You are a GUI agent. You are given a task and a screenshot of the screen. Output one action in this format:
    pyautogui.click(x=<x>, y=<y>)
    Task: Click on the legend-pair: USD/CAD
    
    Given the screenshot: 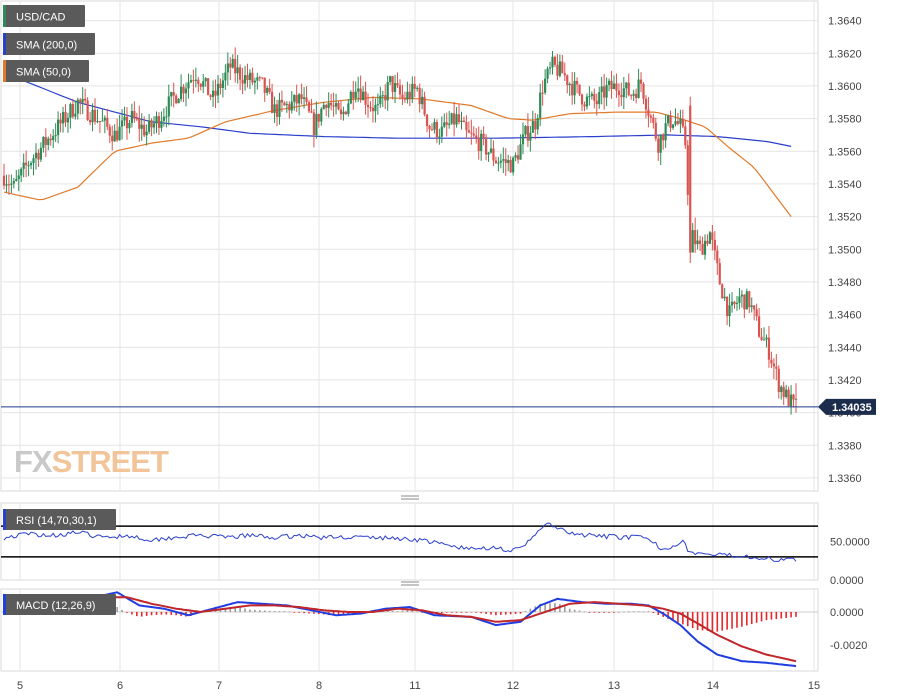 What is the action you would take?
    pyautogui.click(x=44, y=16)
    